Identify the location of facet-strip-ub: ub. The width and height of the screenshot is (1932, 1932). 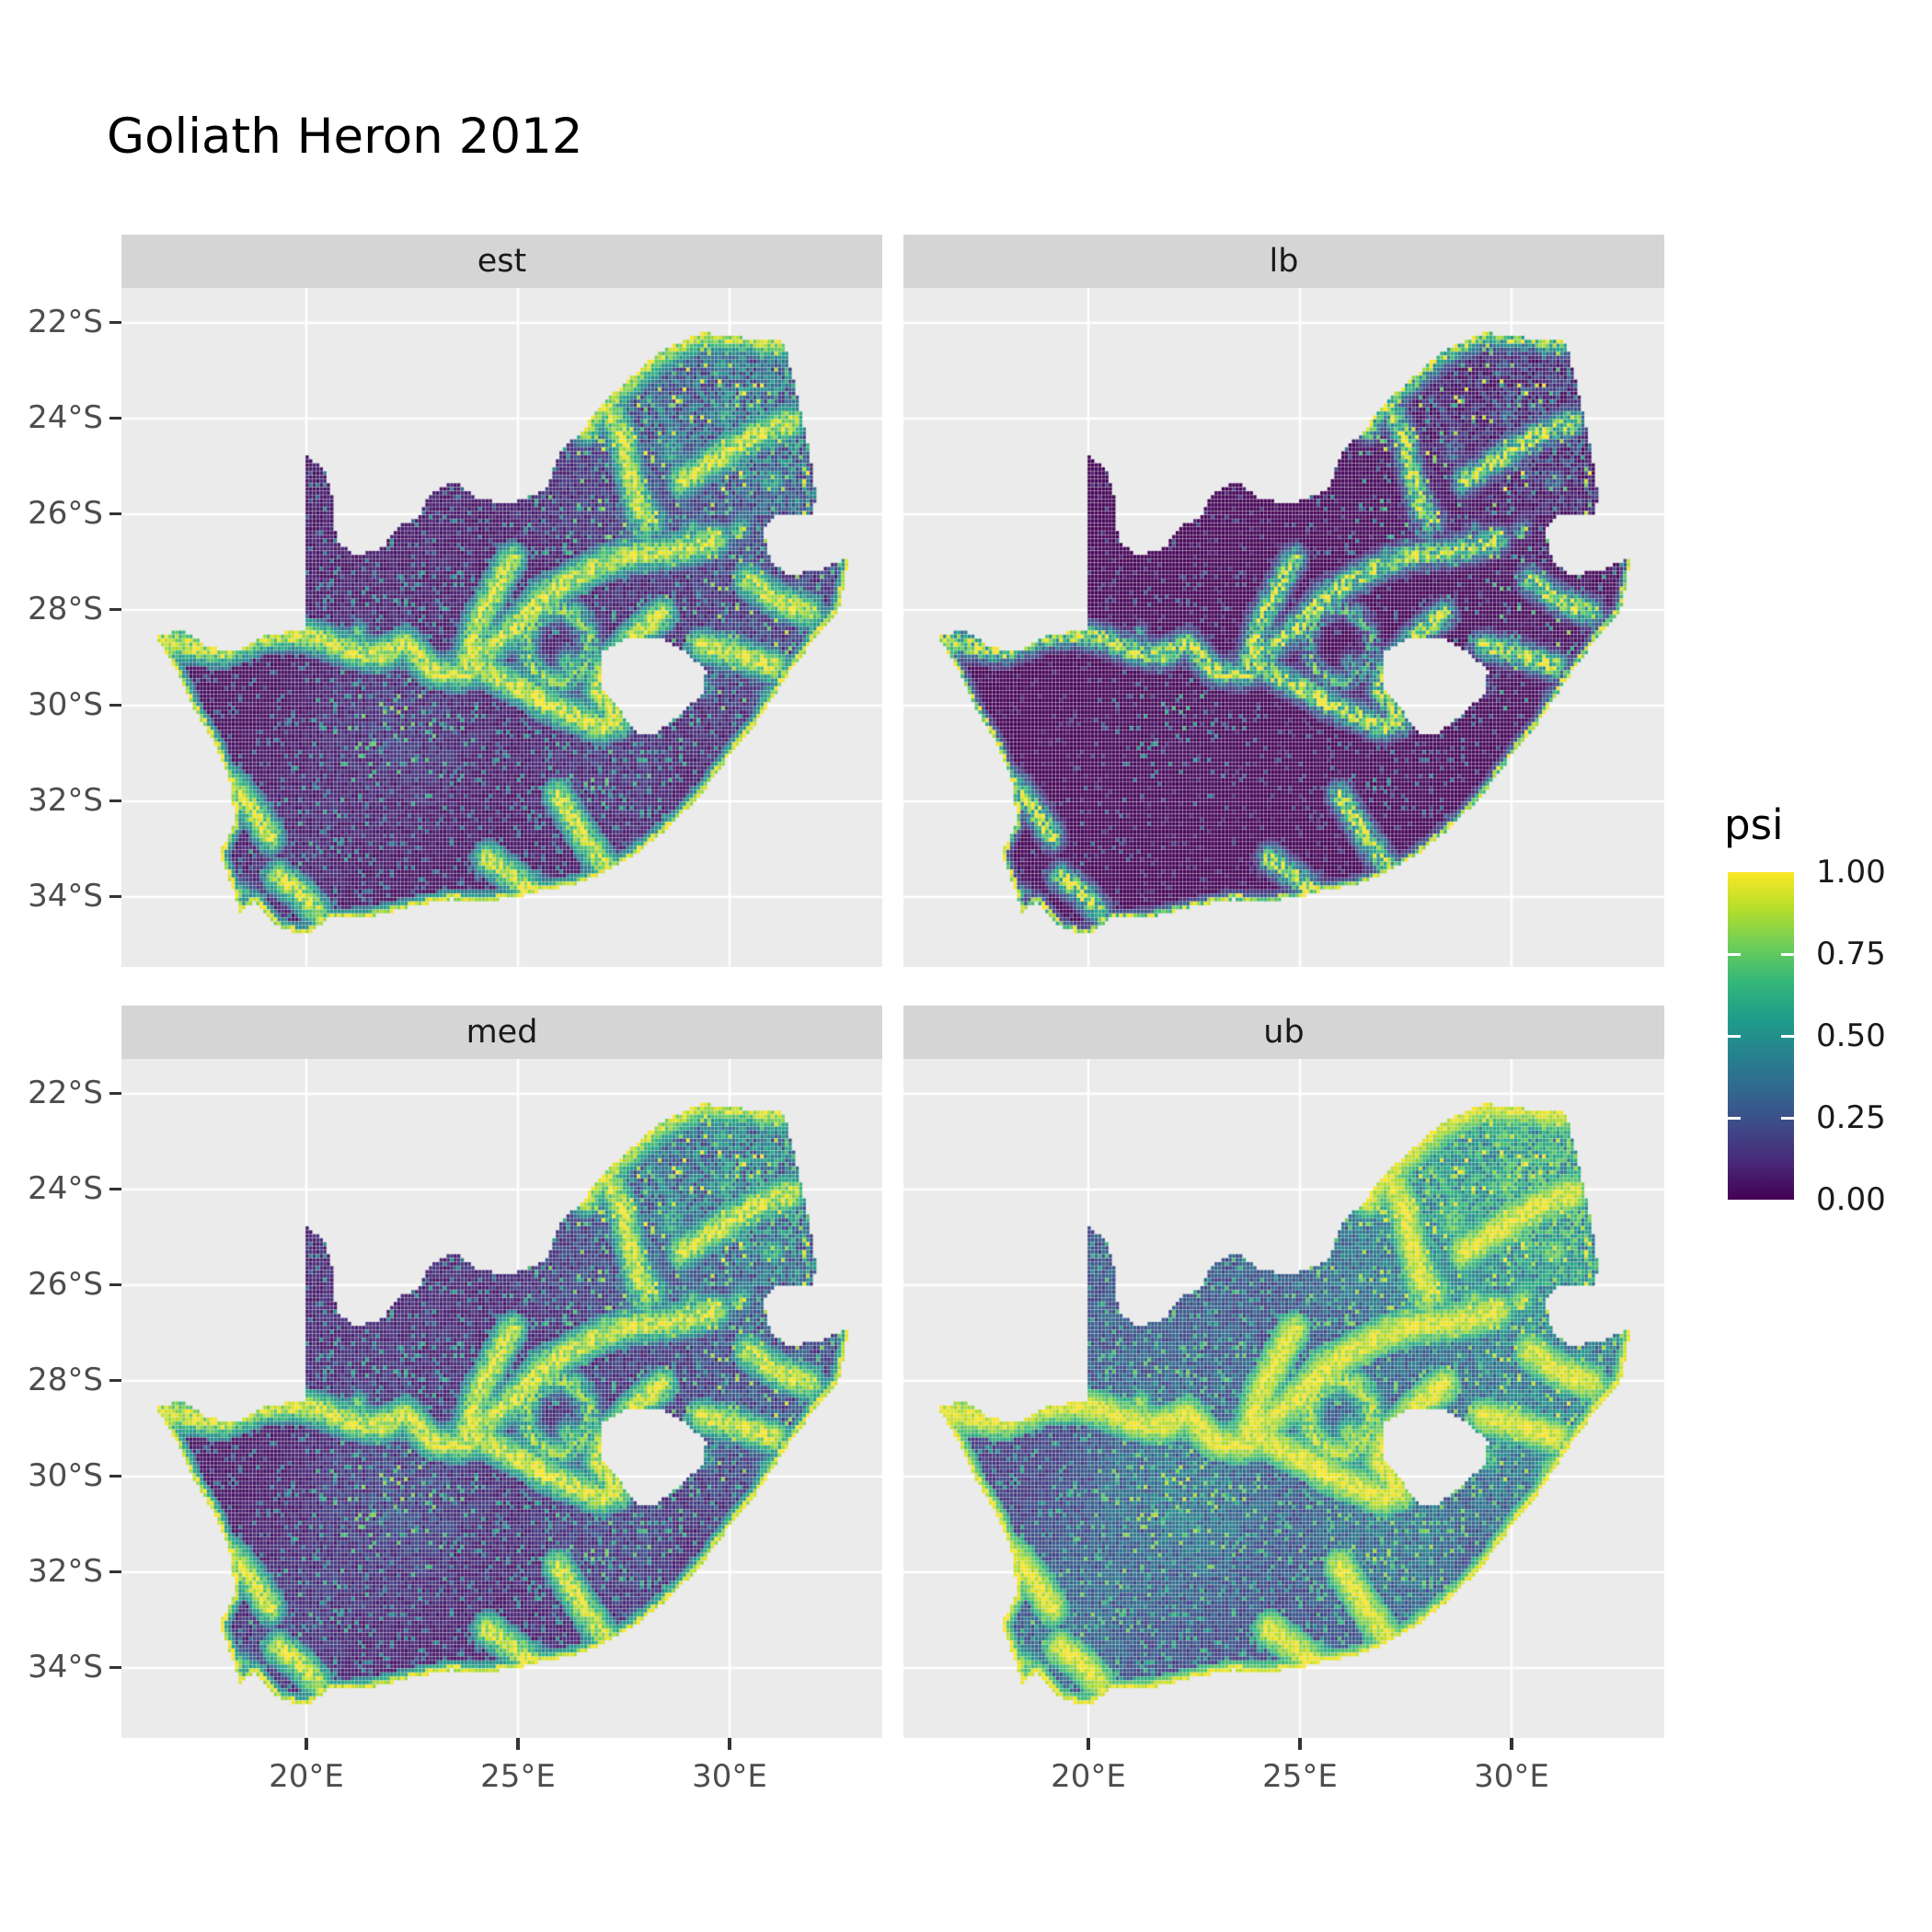
(1283, 1032).